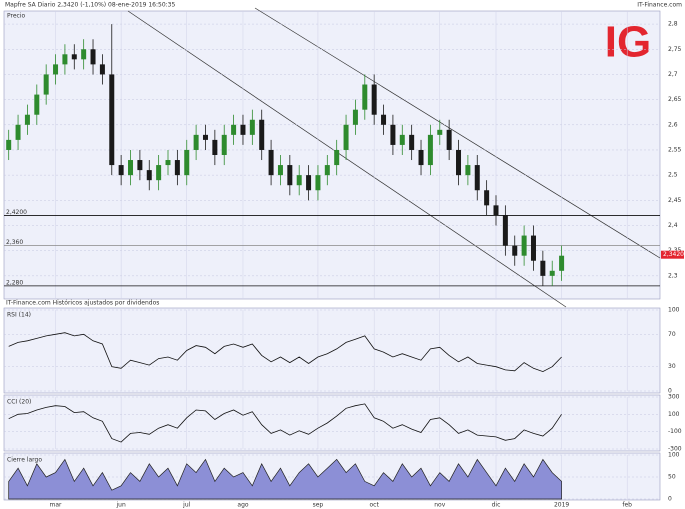  I want to click on y-tick-label: 30, so click(672, 366).